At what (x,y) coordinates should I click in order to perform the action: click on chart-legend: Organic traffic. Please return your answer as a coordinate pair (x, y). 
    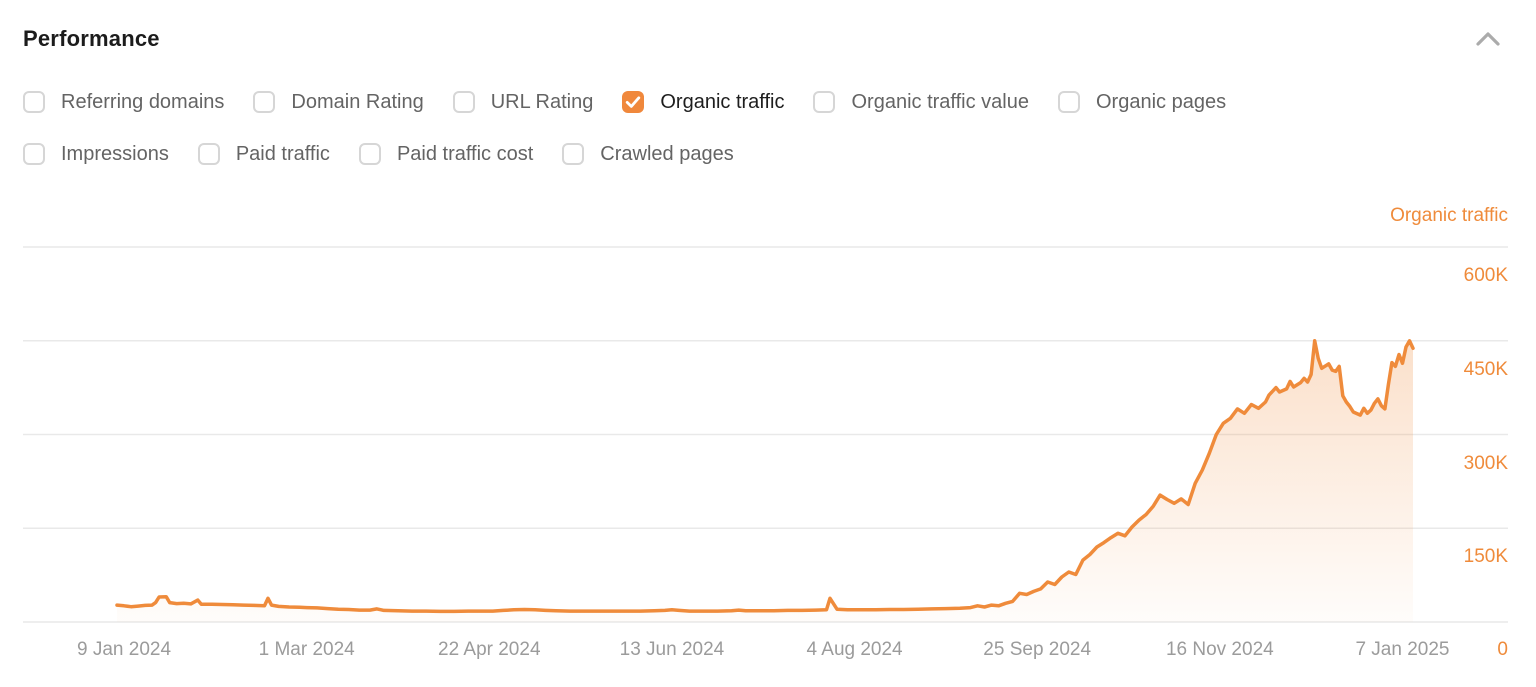
    Looking at the image, I should click on (1449, 215).